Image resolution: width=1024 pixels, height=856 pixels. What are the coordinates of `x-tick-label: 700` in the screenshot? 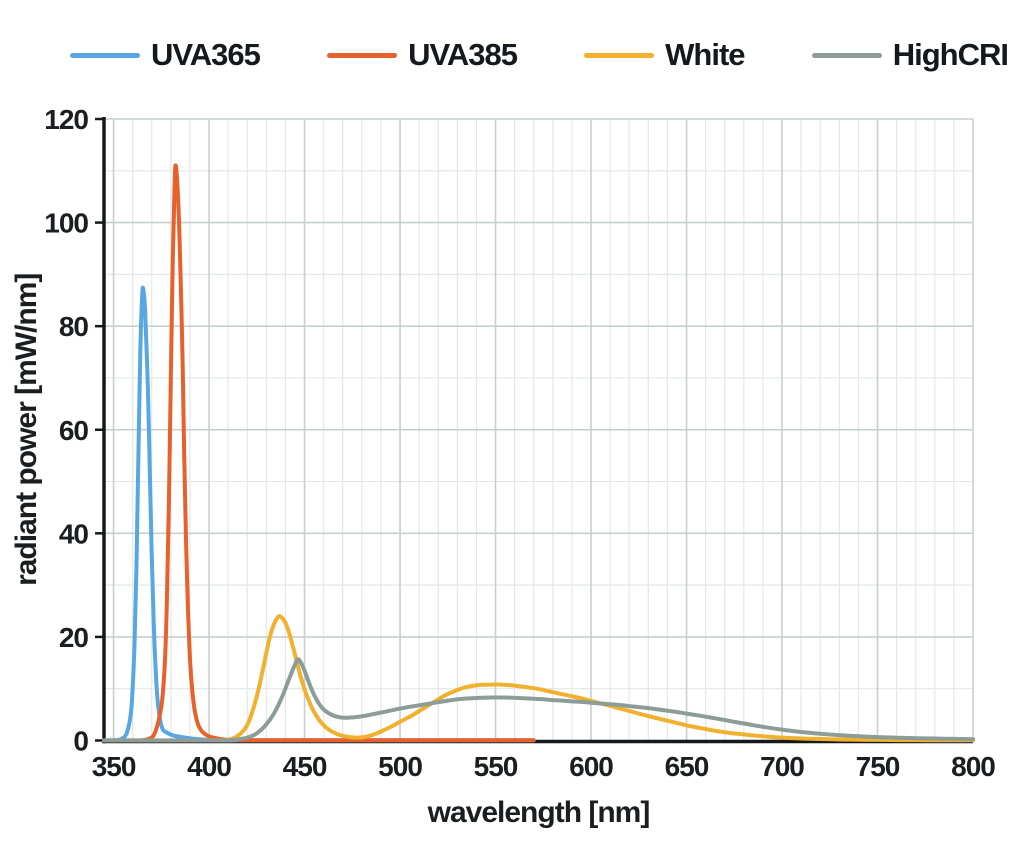 It's located at (782, 766).